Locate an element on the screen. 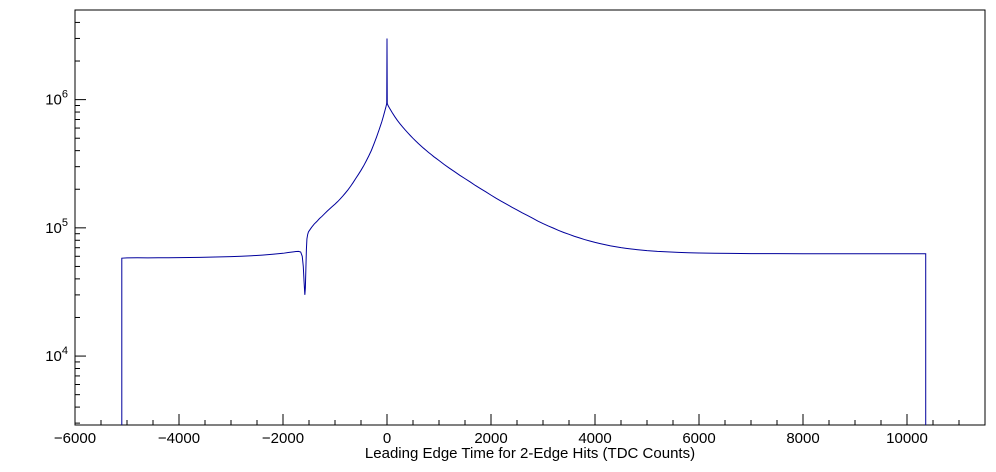 The width and height of the screenshot is (996, 472). x-tick-label: −6000 is located at coordinates (75, 438).